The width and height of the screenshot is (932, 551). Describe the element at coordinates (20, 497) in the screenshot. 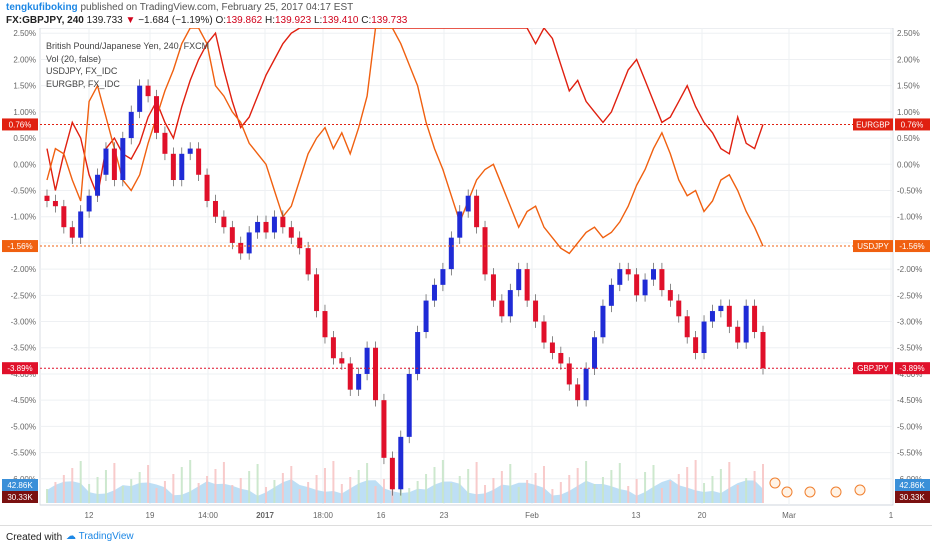

I see `volume-badge-left-text: 30.33K` at that location.